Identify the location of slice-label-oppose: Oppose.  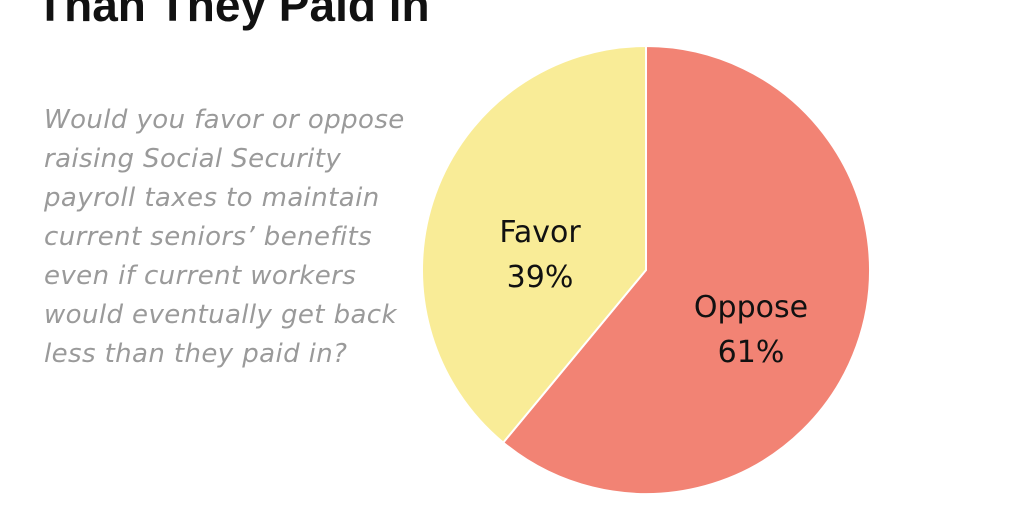
(751, 307).